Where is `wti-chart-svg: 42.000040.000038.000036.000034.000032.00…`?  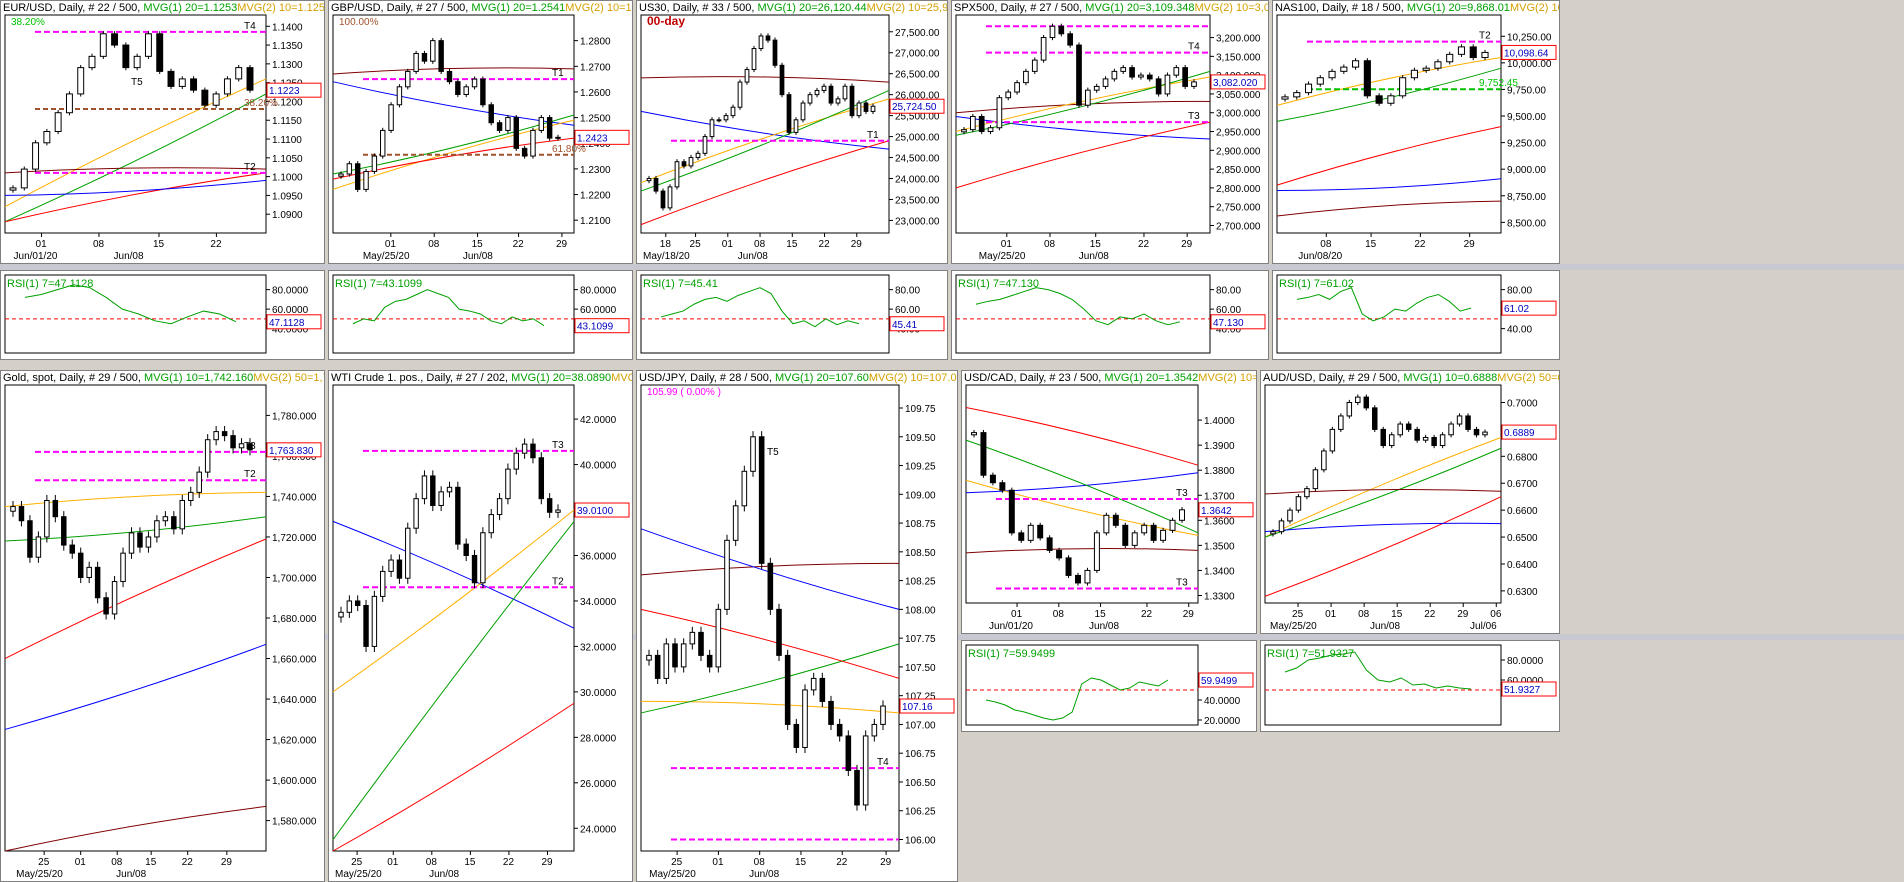 wti-chart-svg: 42.000040.000038.000036.000034.000032.00… is located at coordinates (481, 632).